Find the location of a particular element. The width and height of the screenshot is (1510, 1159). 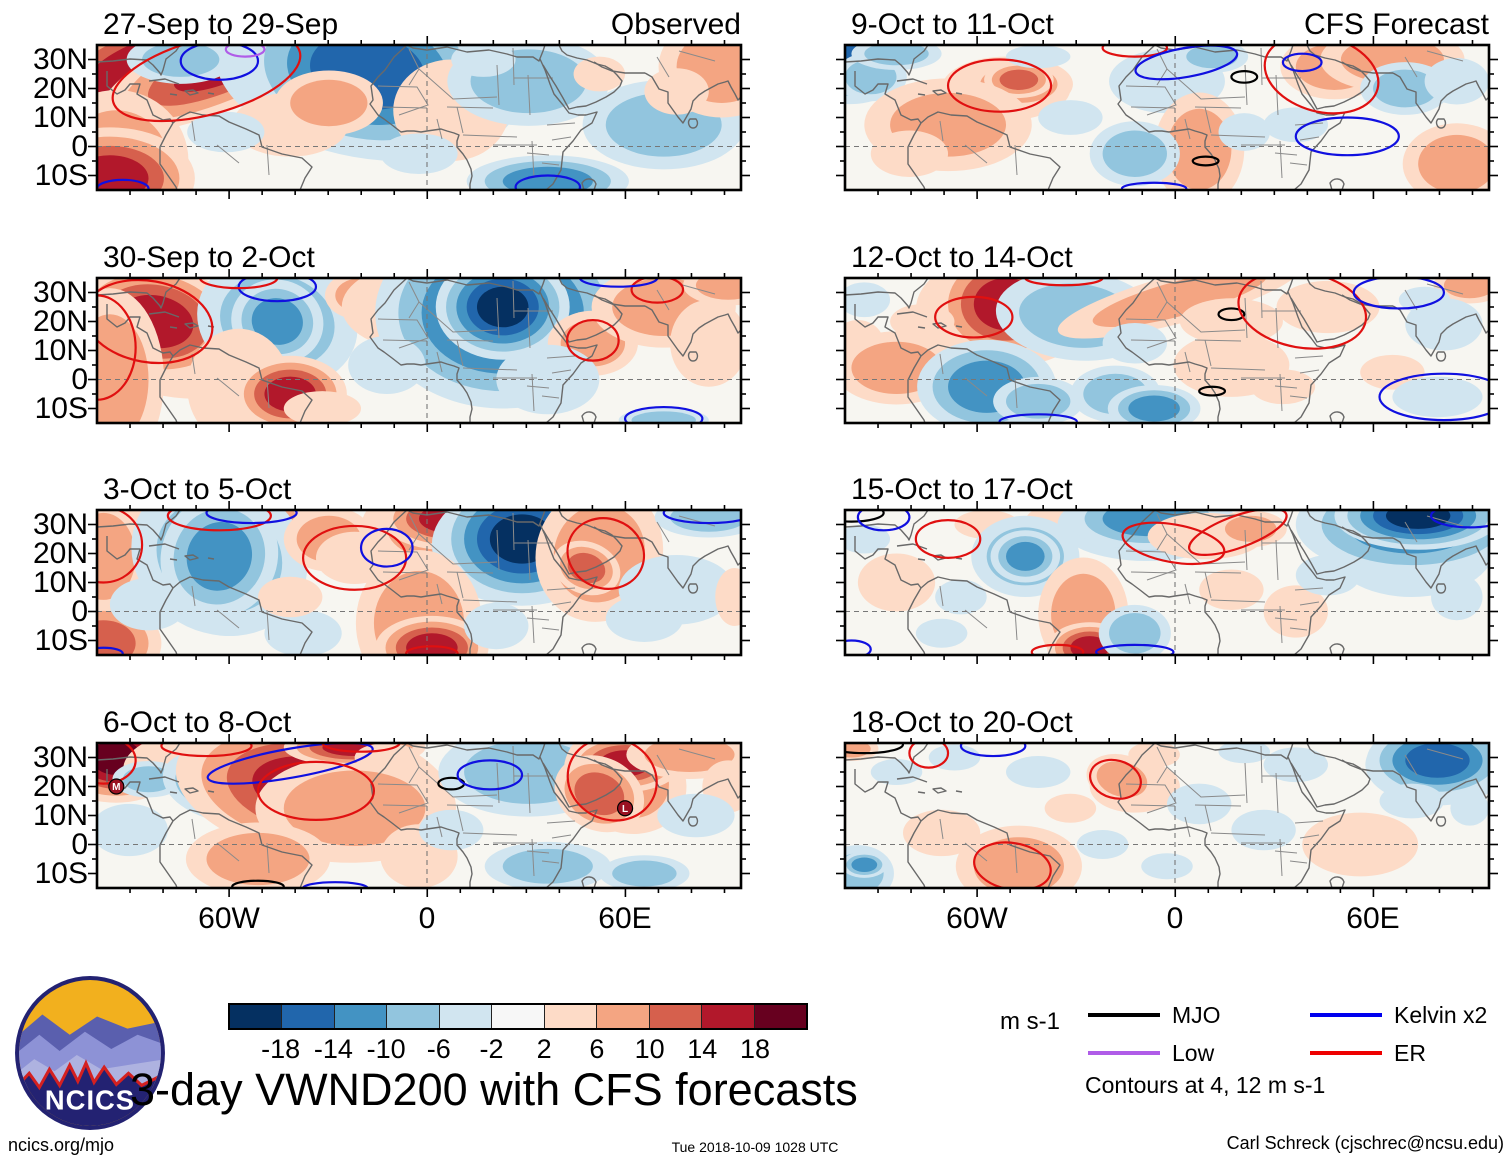

svg-text: M is located at coordinates (116, 787).